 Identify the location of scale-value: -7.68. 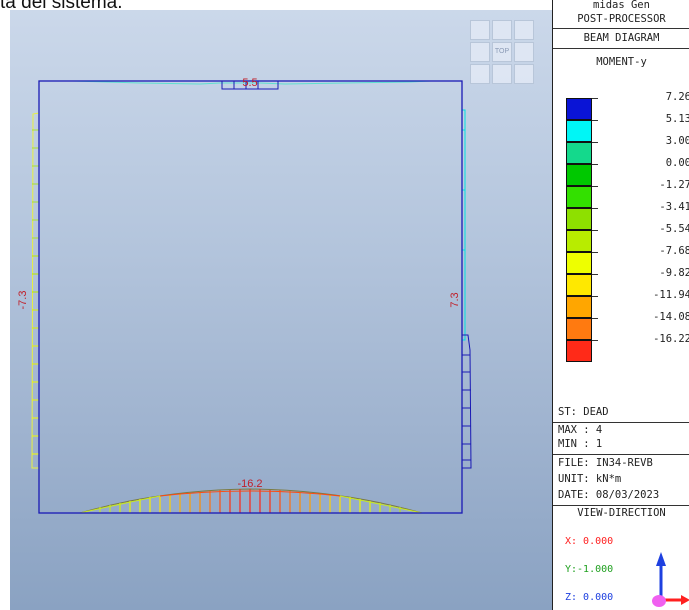
(674, 251).